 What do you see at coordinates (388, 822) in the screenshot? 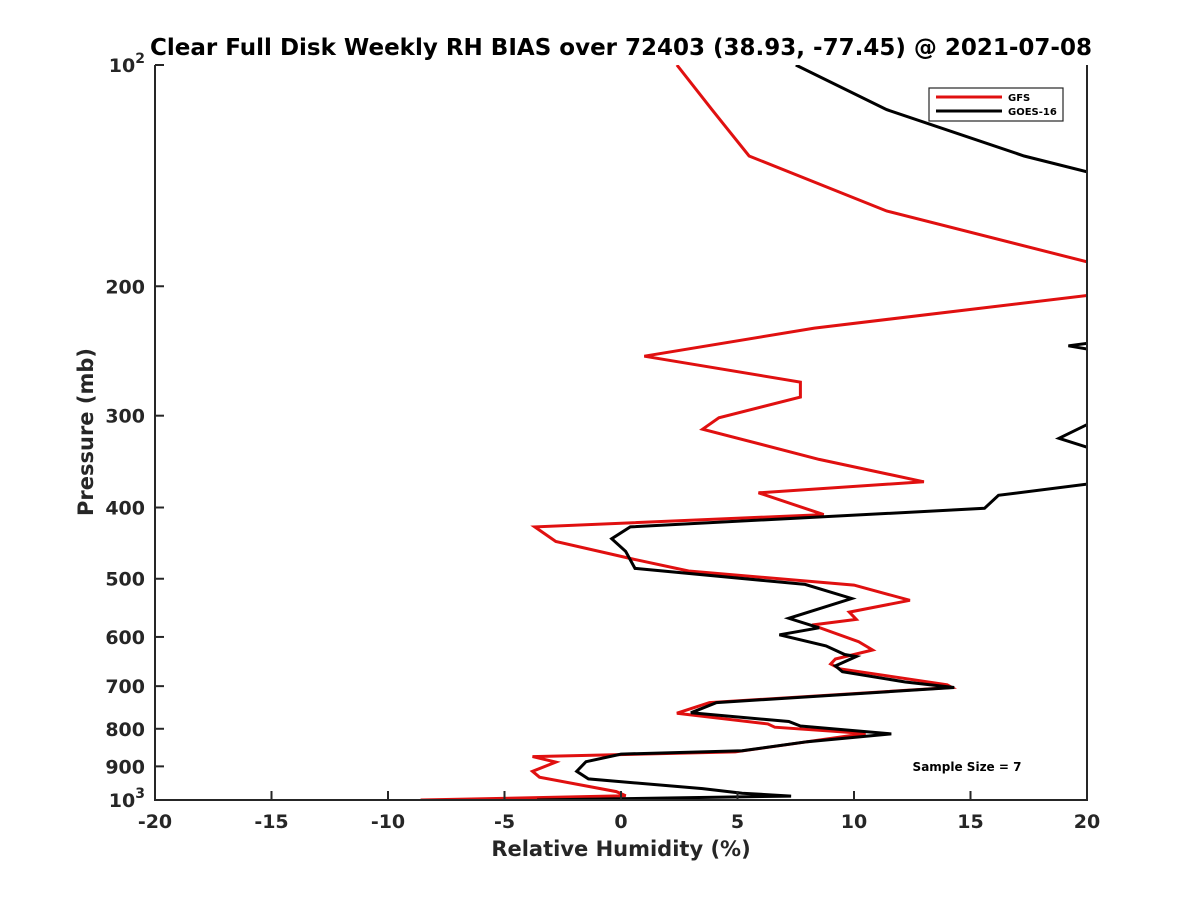
I see `x-tick-label: -10` at bounding box center [388, 822].